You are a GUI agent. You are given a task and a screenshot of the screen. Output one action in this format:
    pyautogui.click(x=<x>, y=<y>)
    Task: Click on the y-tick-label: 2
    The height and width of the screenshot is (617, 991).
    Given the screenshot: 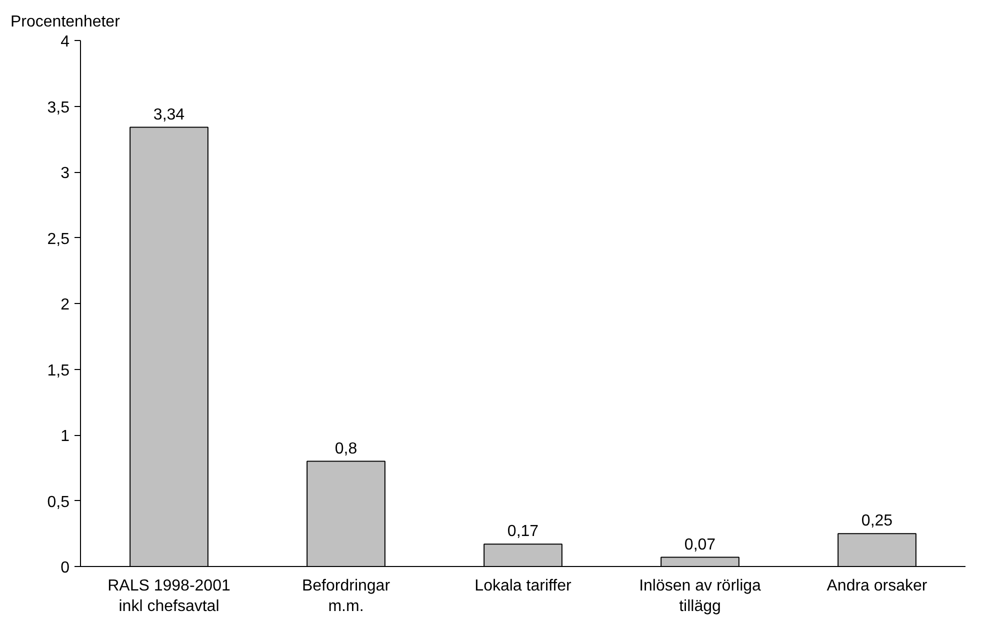 What is the action you would take?
    pyautogui.click(x=65, y=305)
    